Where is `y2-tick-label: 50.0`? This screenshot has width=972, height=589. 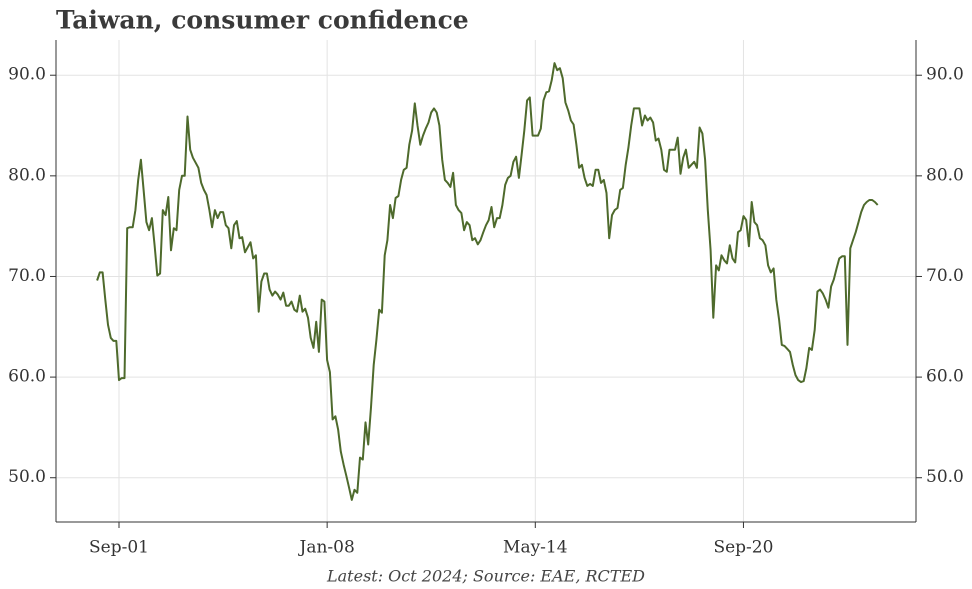 y2-tick-label: 50.0 is located at coordinates (945, 477).